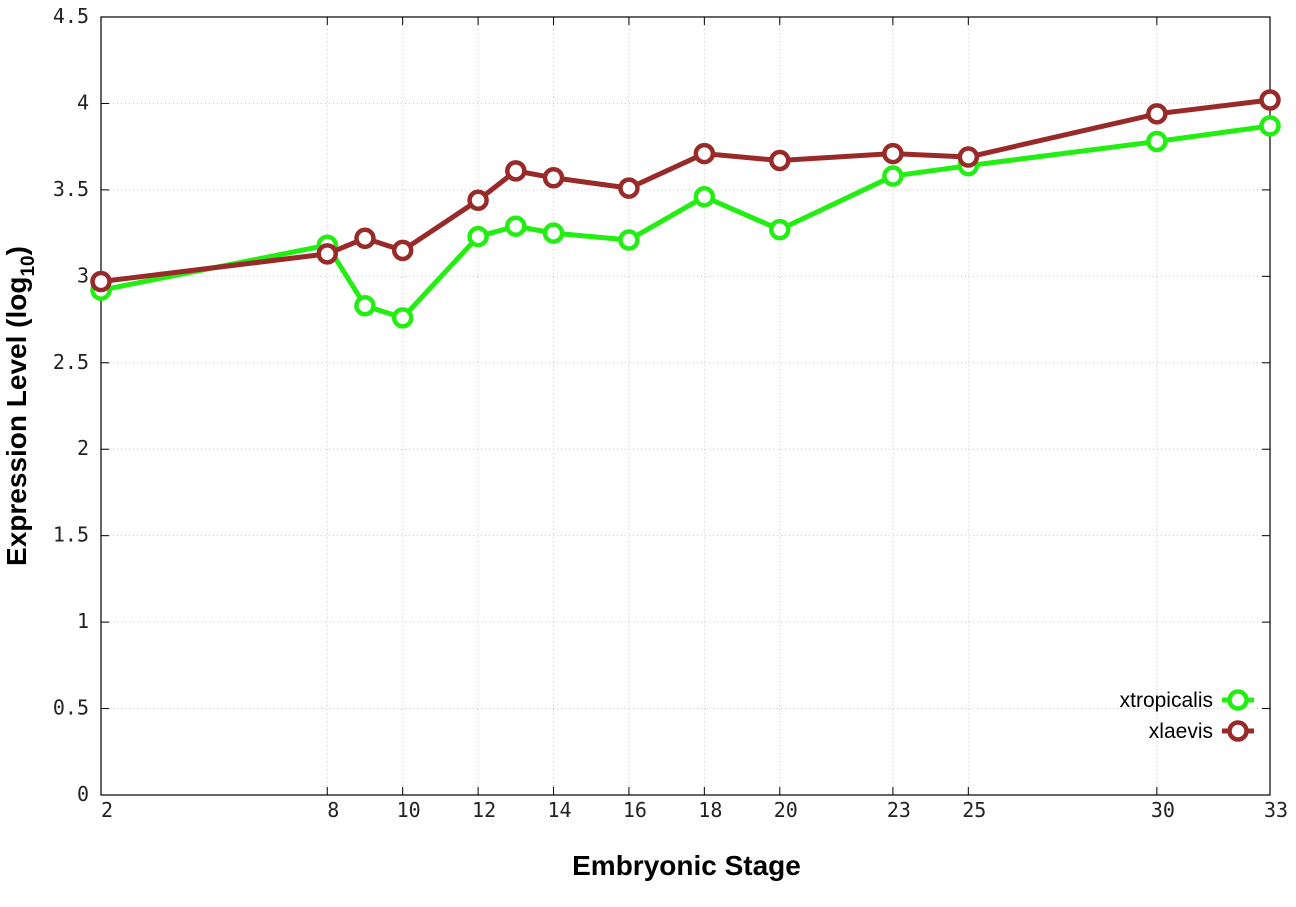  I want to click on y-axis-title-main: Expression Level (log, so click(16, 421).